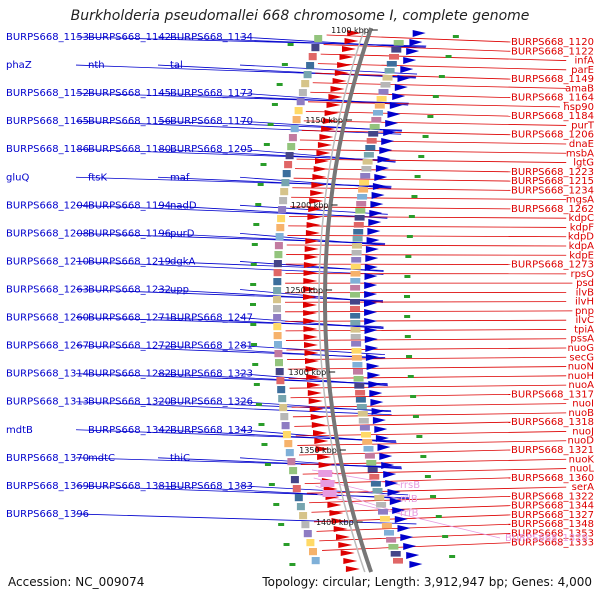 The image size is (600, 600). What do you see at coordinates (552, 51) in the screenshot?
I see `reverse-gene-label: BURPS668_1122` at bounding box center [552, 51].